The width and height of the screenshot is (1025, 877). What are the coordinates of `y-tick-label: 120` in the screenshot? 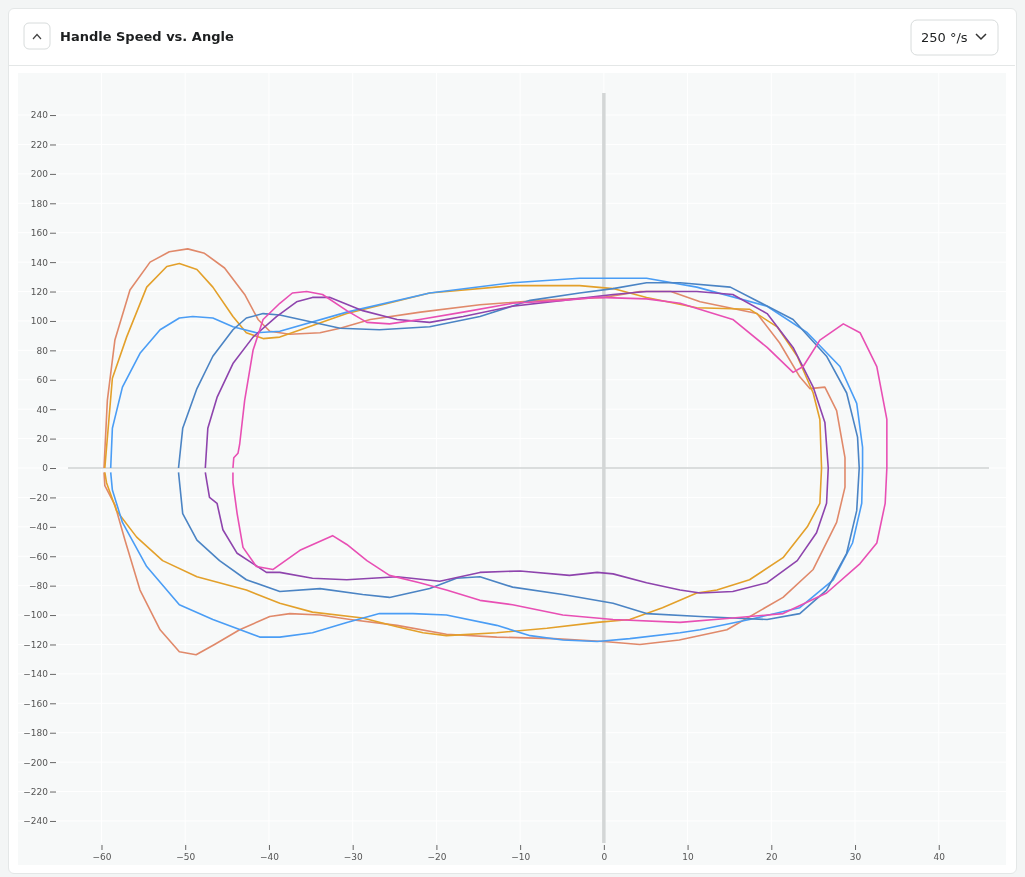 It's located at (39, 291).